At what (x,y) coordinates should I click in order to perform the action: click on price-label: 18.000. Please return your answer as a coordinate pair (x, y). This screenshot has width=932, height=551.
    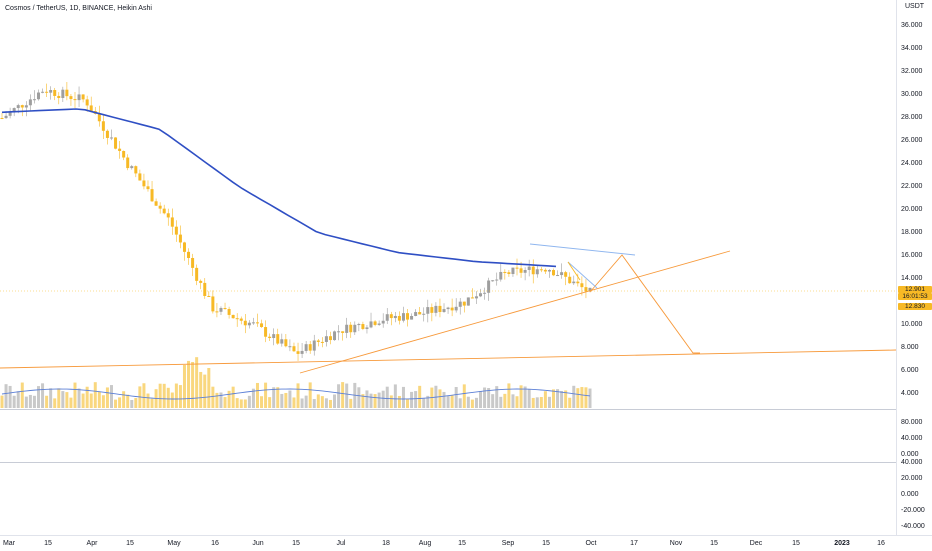
    Looking at the image, I should click on (912, 232).